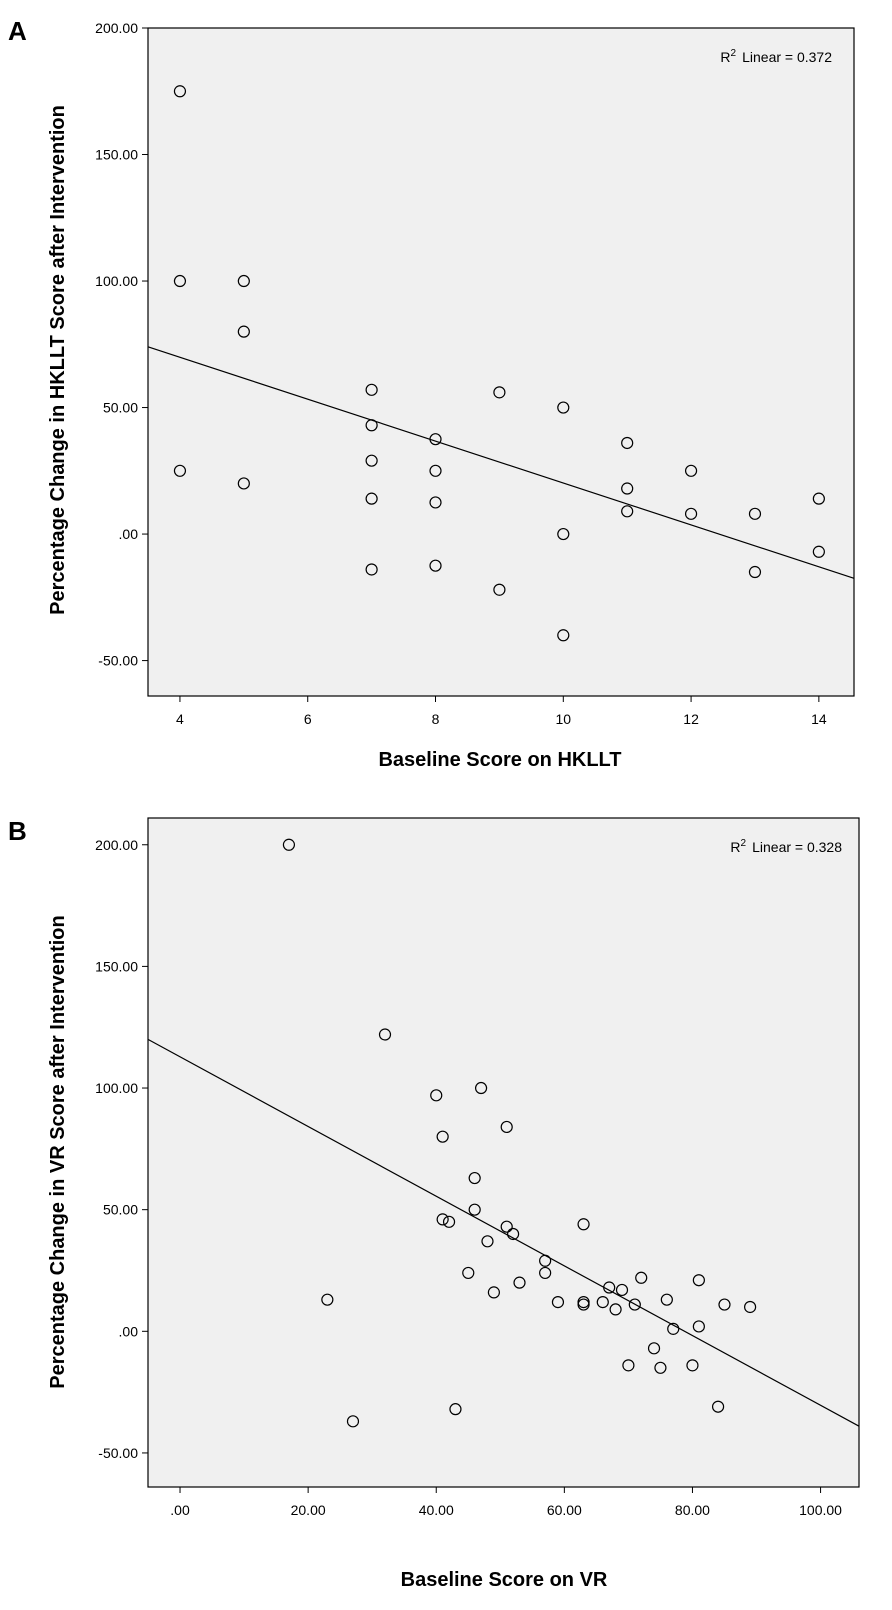 The height and width of the screenshot is (1610, 892). Describe the element at coordinates (504, 1580) in the screenshot. I see `panel-b-x-axis-title: Baseline Score on VR` at that location.